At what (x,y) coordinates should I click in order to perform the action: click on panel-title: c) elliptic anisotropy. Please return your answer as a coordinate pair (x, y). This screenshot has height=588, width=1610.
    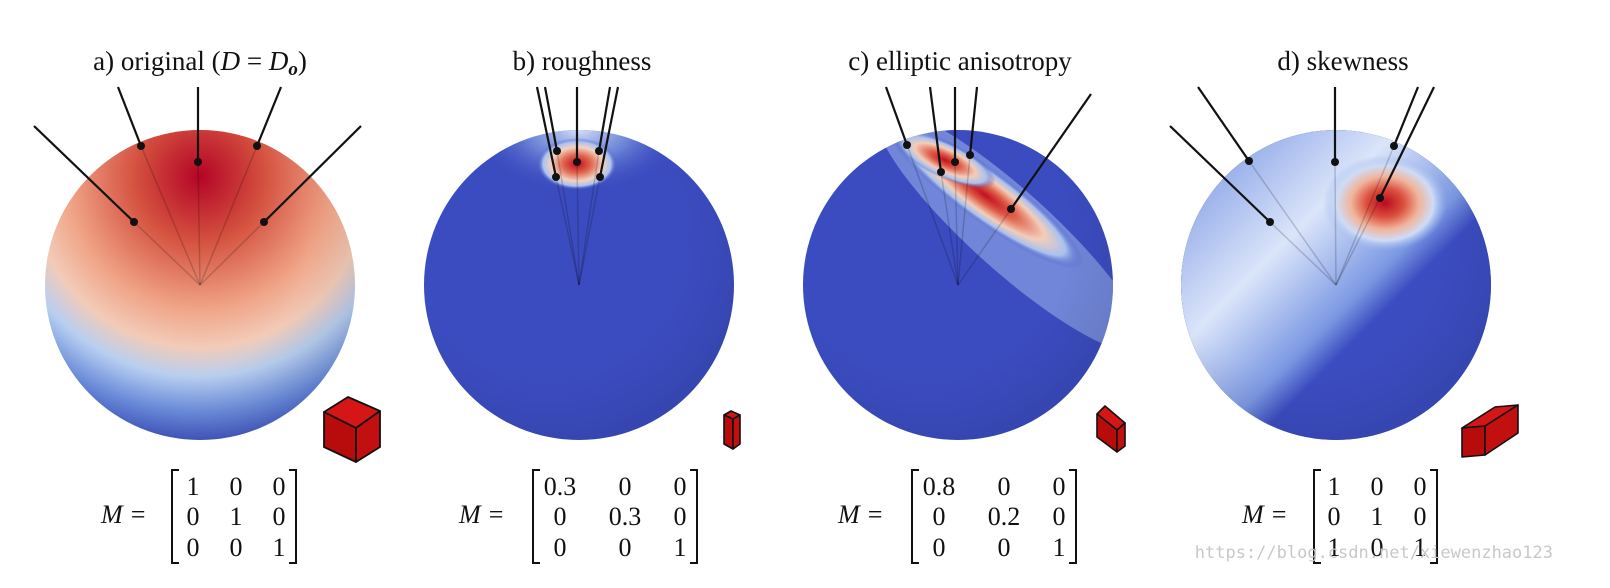
    Looking at the image, I should click on (960, 61).